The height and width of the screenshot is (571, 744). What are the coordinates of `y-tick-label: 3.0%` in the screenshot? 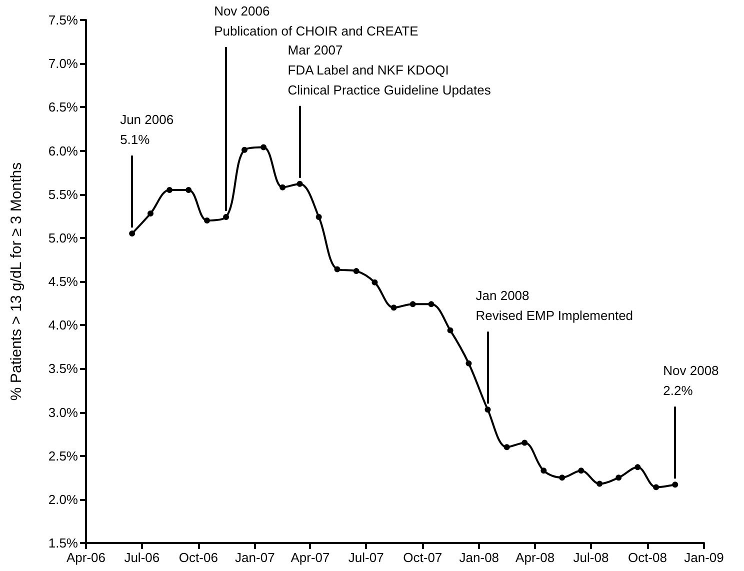 It's located at (63, 412).